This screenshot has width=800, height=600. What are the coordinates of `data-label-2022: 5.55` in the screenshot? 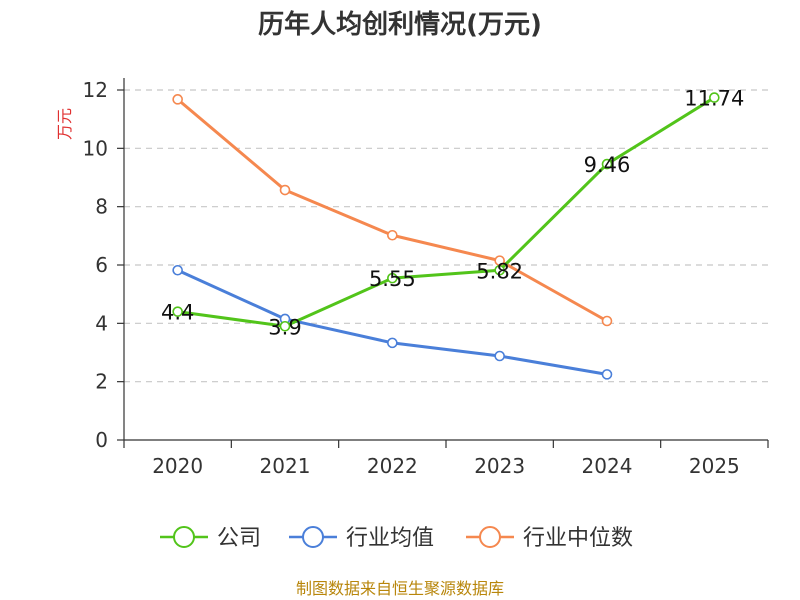 It's located at (392, 279).